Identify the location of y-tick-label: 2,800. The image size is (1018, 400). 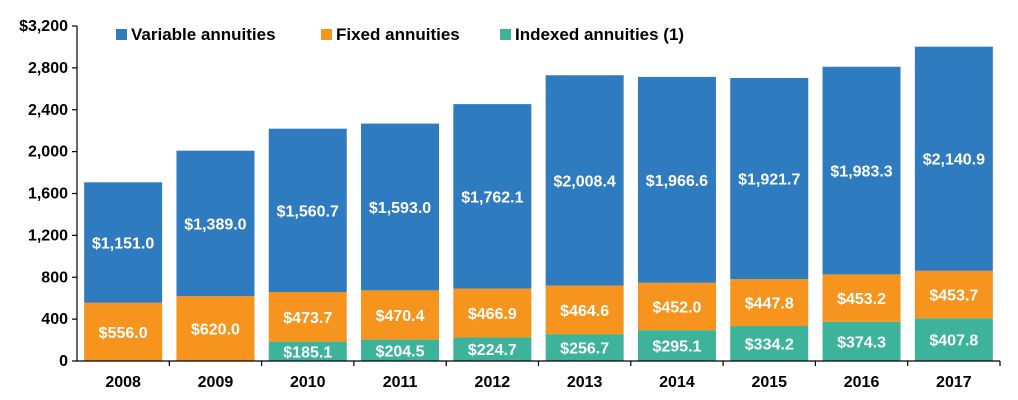
(48, 68).